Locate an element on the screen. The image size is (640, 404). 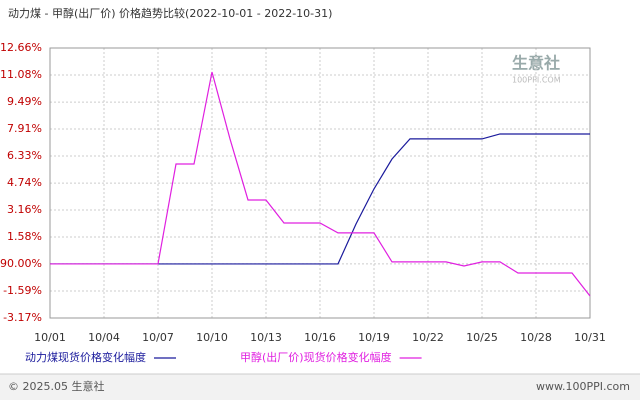
x-tick-label: 10/01 is located at coordinates (50, 337).